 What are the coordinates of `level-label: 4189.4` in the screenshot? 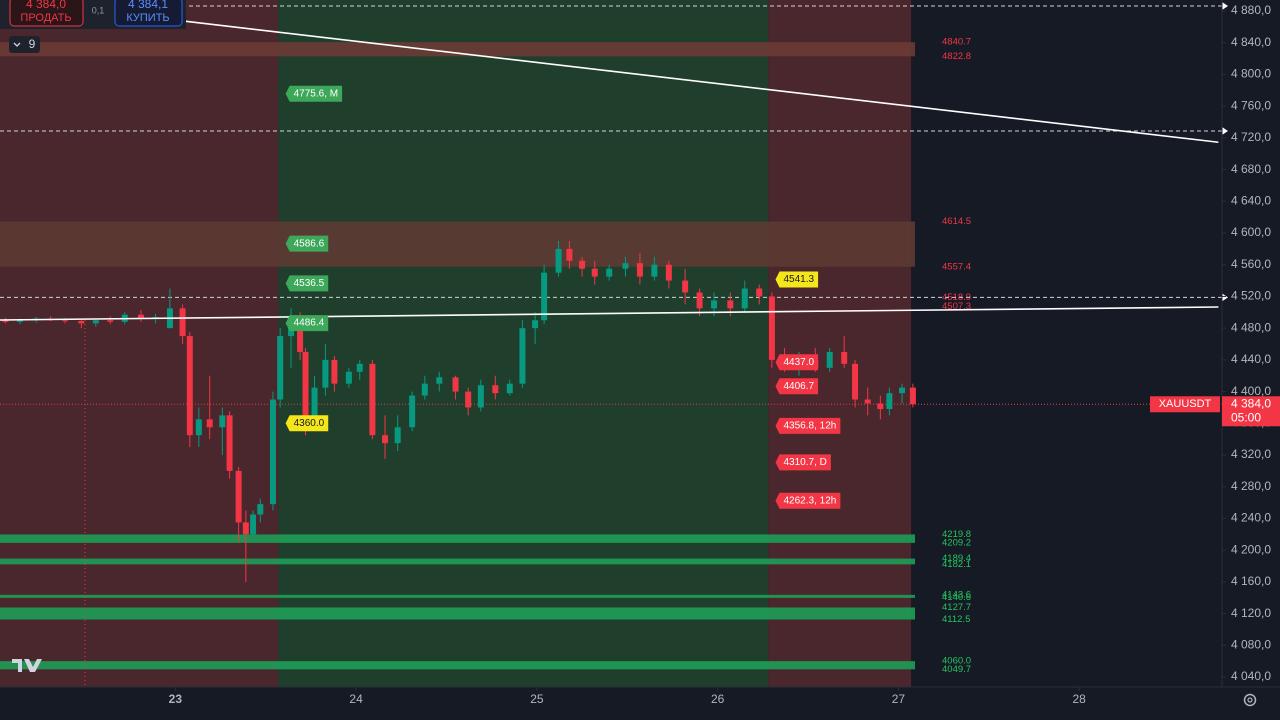 It's located at (956, 558).